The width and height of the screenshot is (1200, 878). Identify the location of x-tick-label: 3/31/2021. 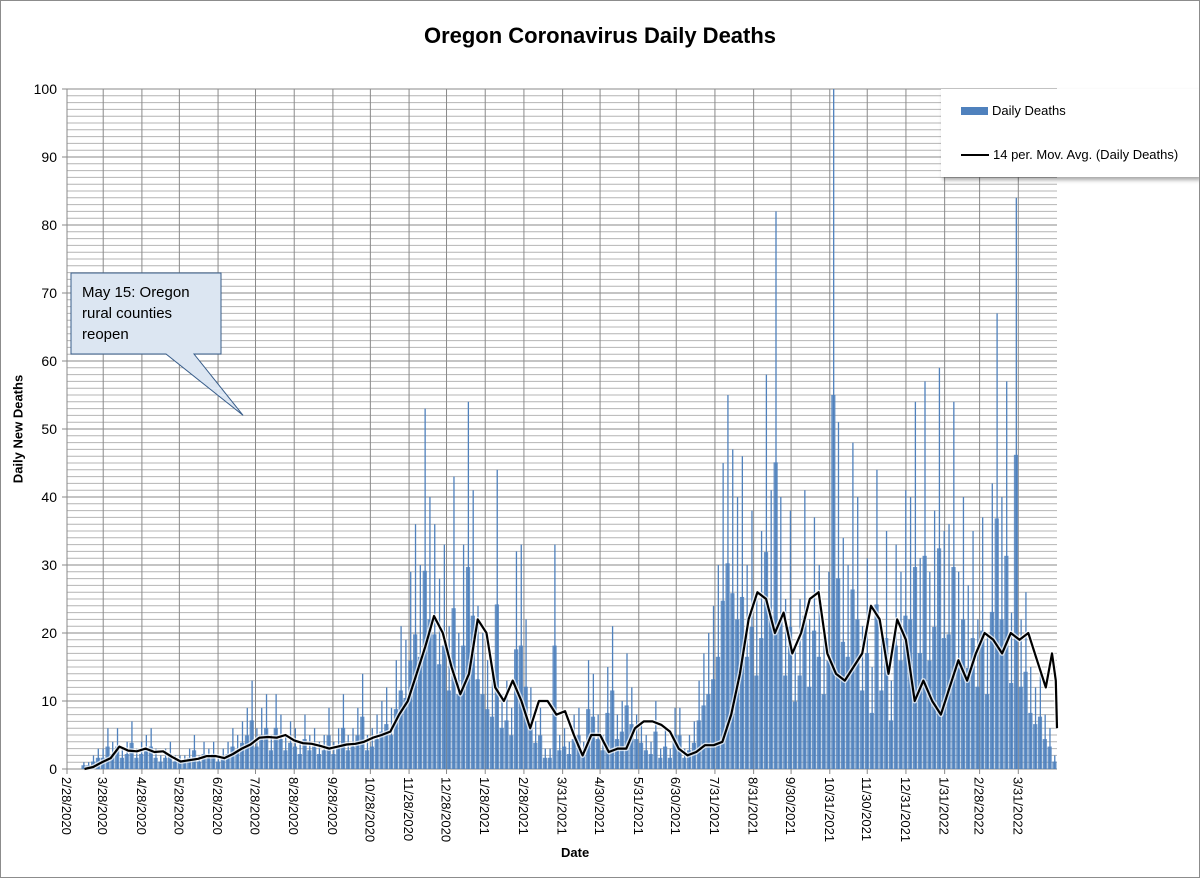
(562, 806).